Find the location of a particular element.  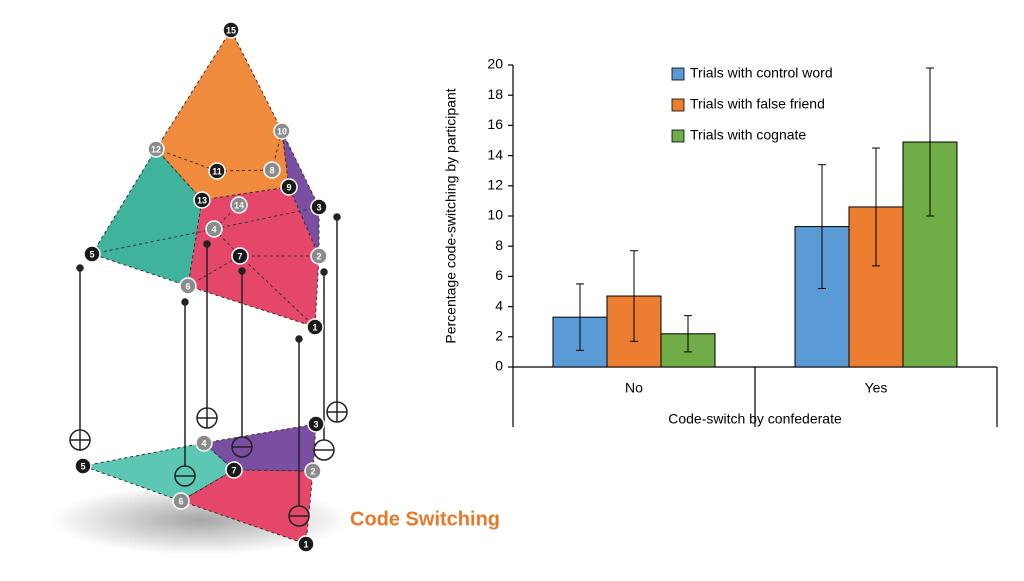

legend-label: Trials with cognate is located at coordinates (748, 135).